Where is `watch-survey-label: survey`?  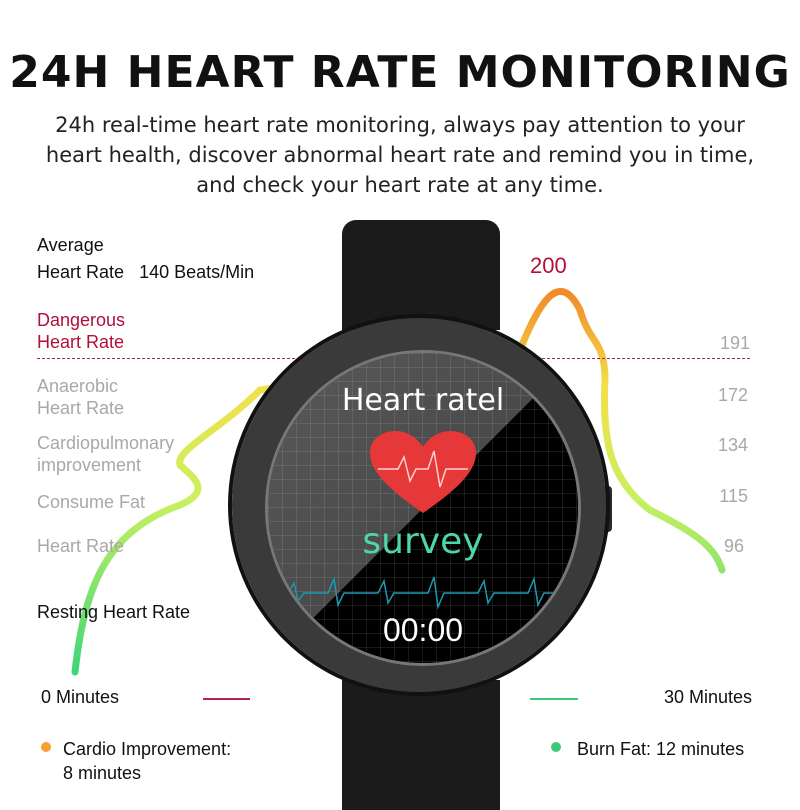
watch-survey-label: survey is located at coordinates (423, 541).